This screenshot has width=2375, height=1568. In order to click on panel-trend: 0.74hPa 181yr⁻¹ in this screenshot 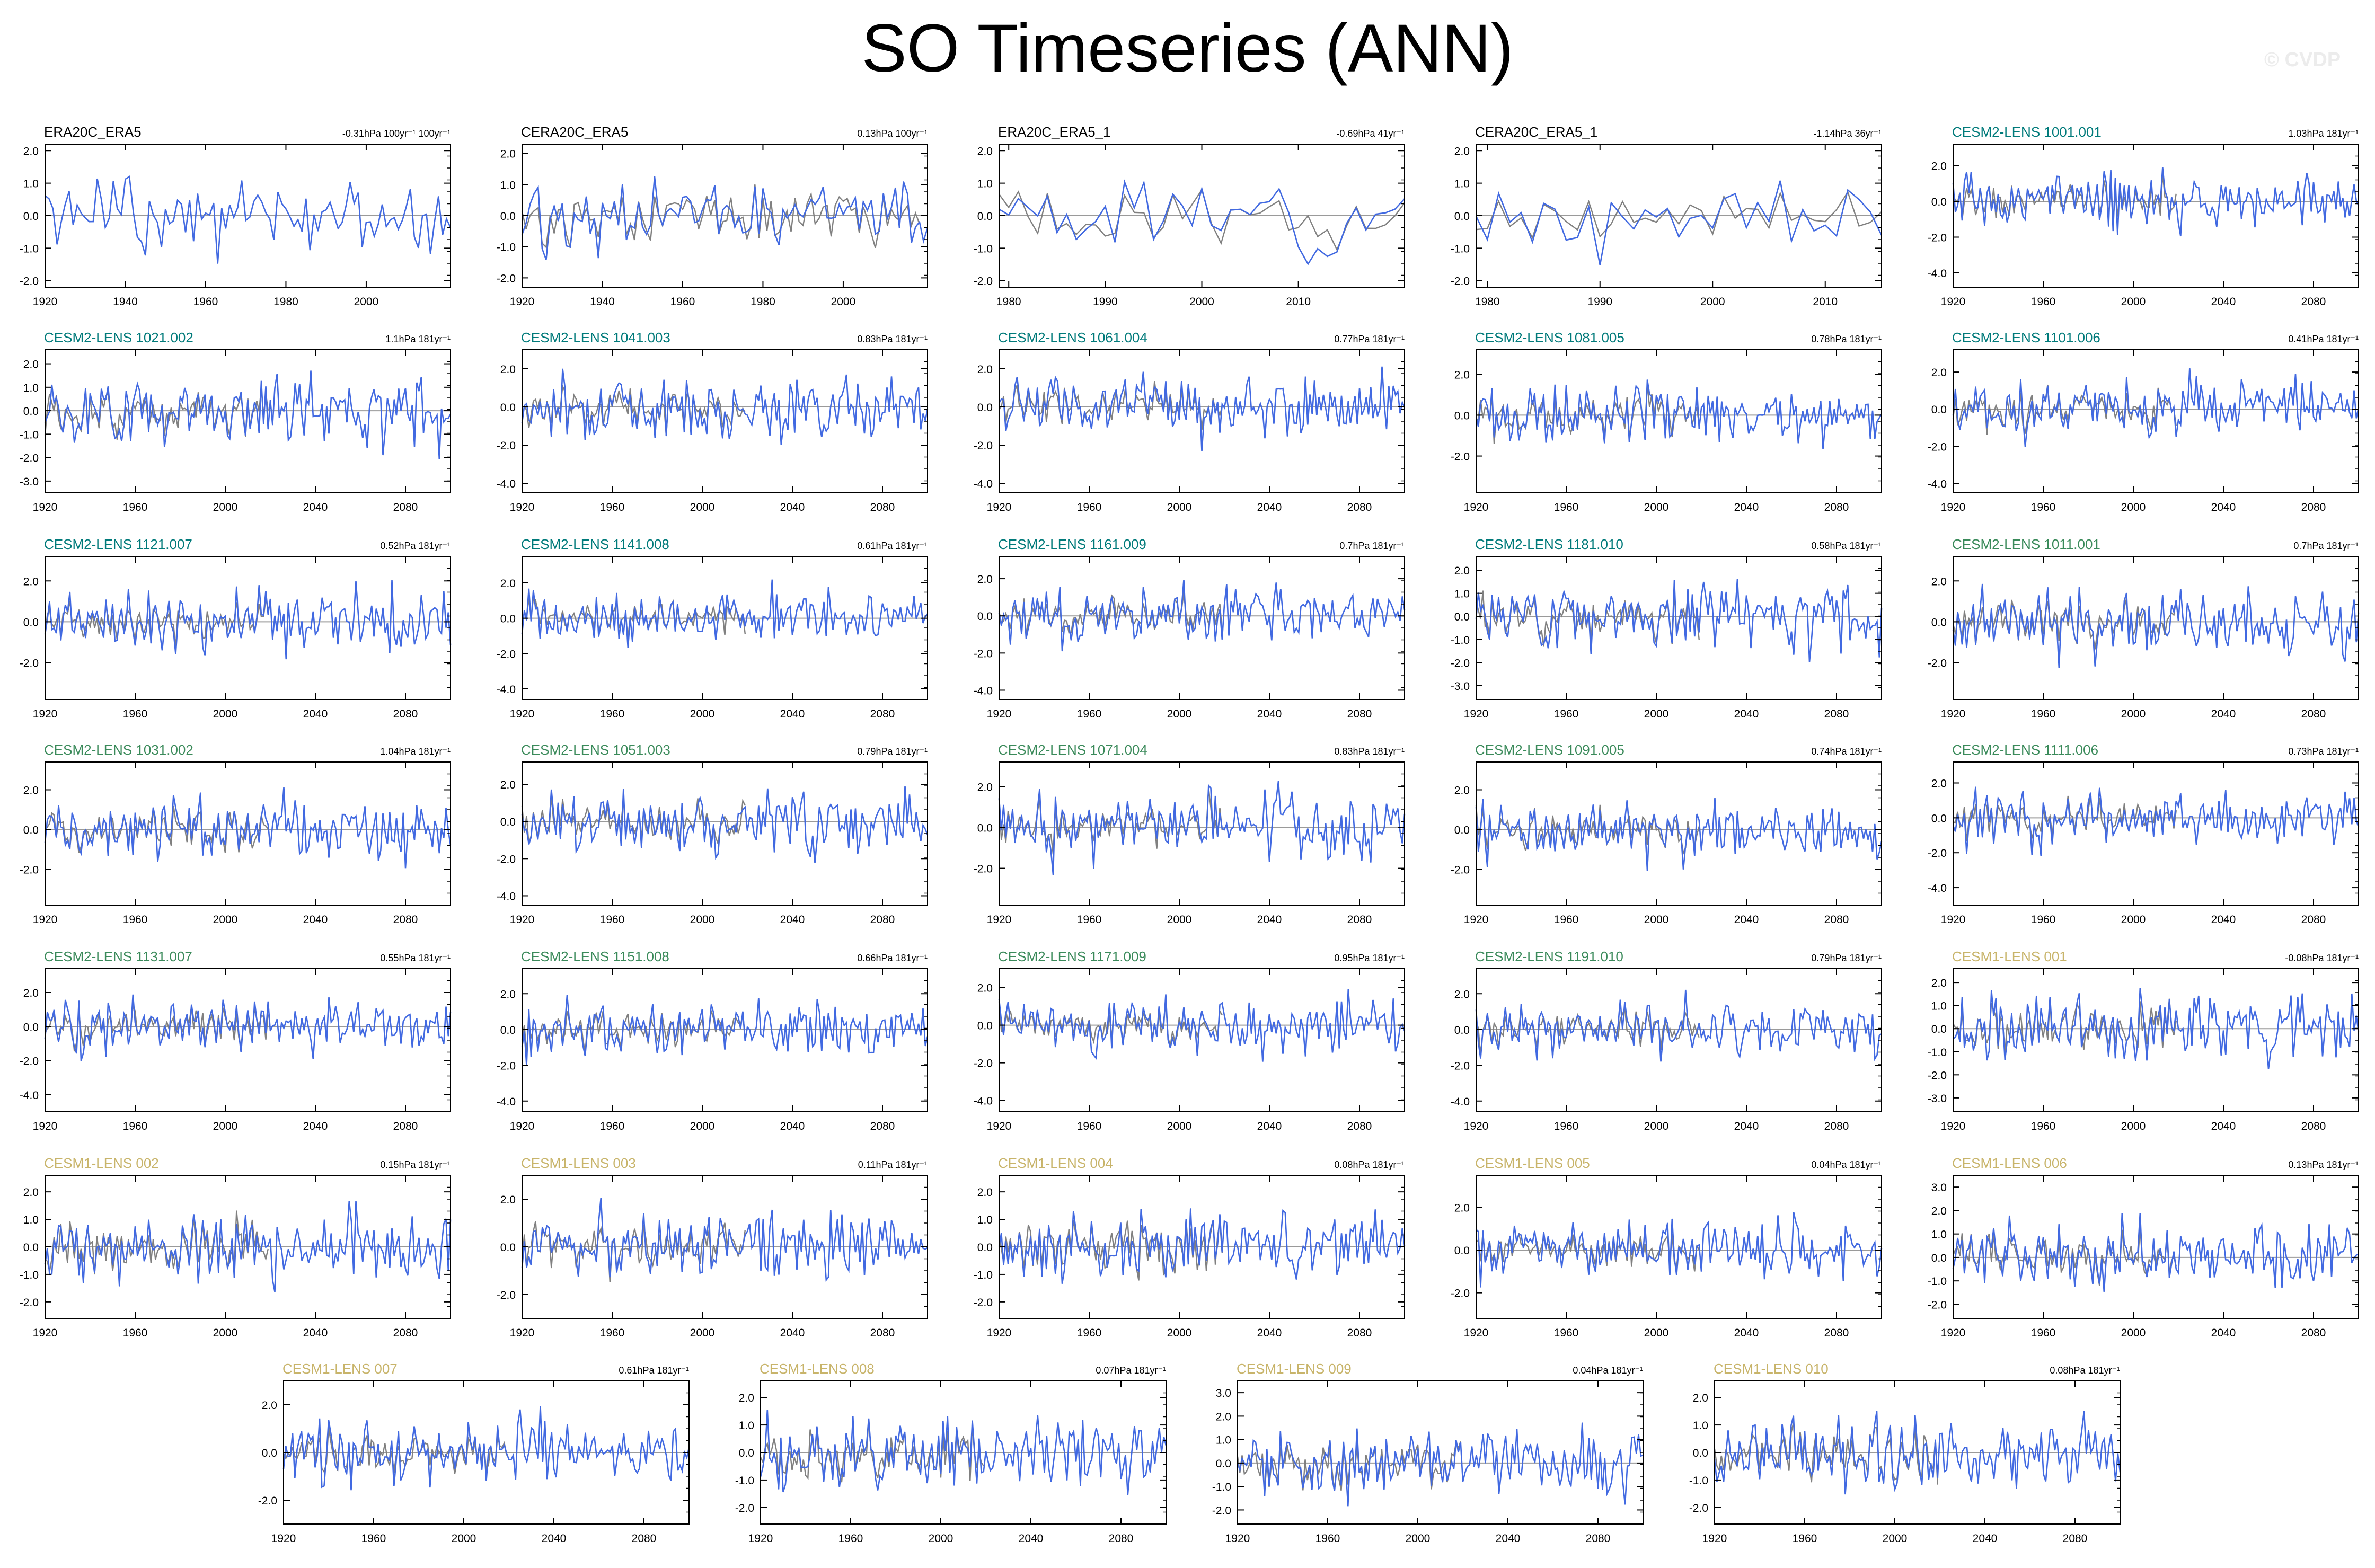, I will do `click(1847, 751)`.